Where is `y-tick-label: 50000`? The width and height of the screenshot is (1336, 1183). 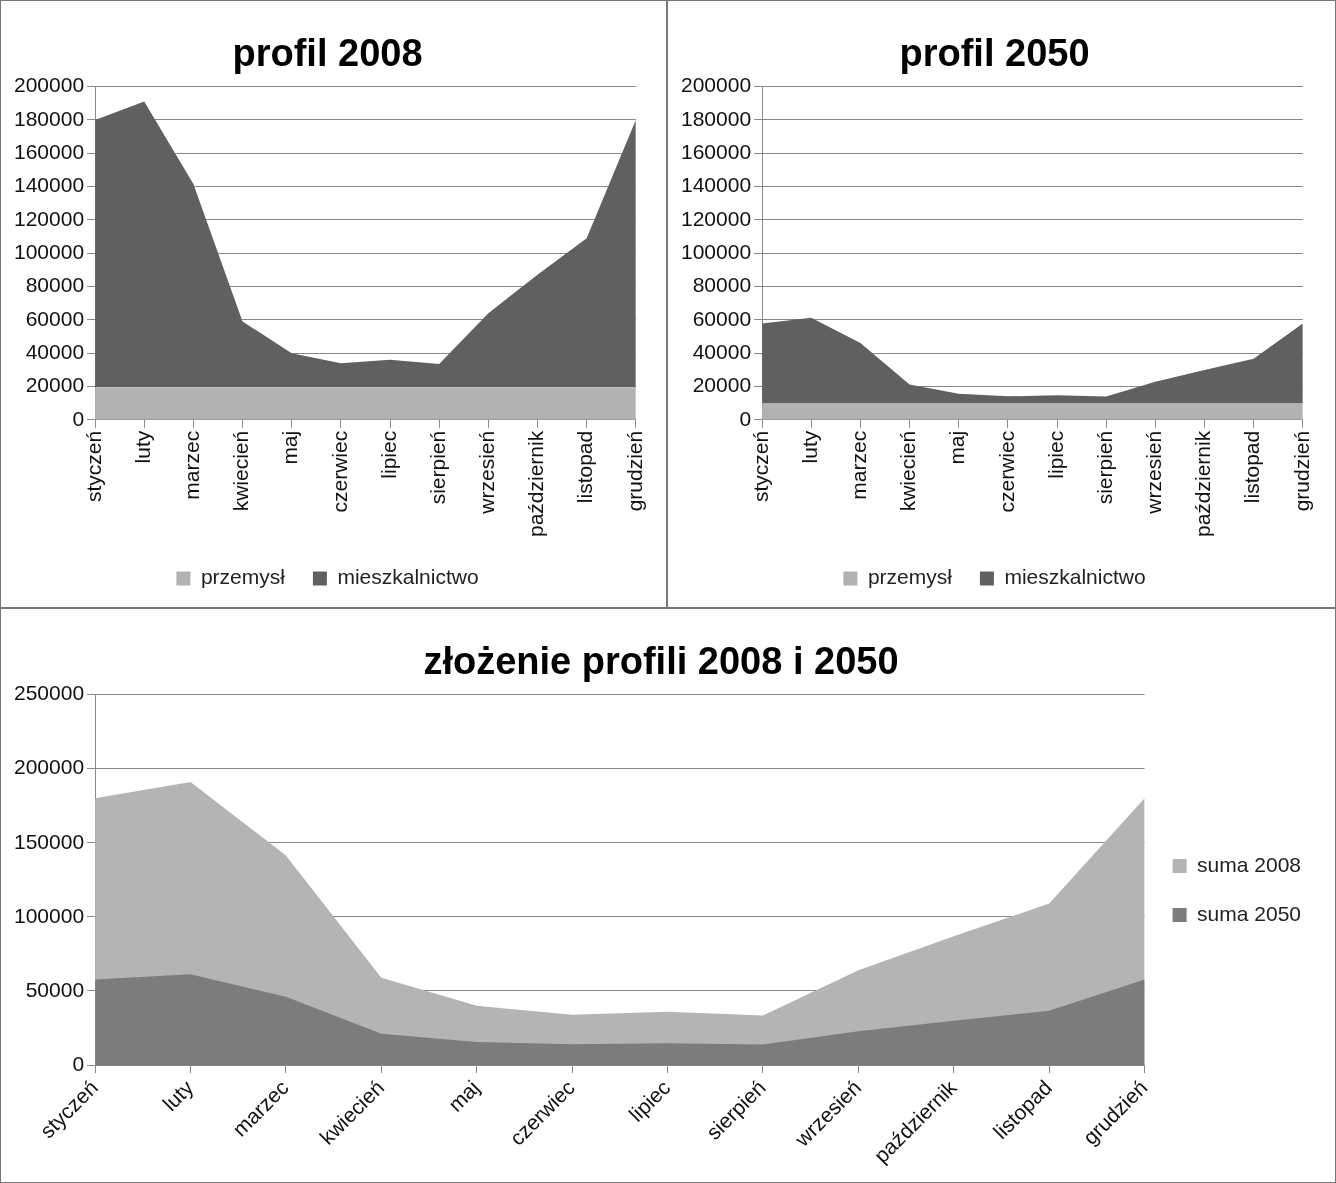
y-tick-label: 50000 is located at coordinates (55, 989).